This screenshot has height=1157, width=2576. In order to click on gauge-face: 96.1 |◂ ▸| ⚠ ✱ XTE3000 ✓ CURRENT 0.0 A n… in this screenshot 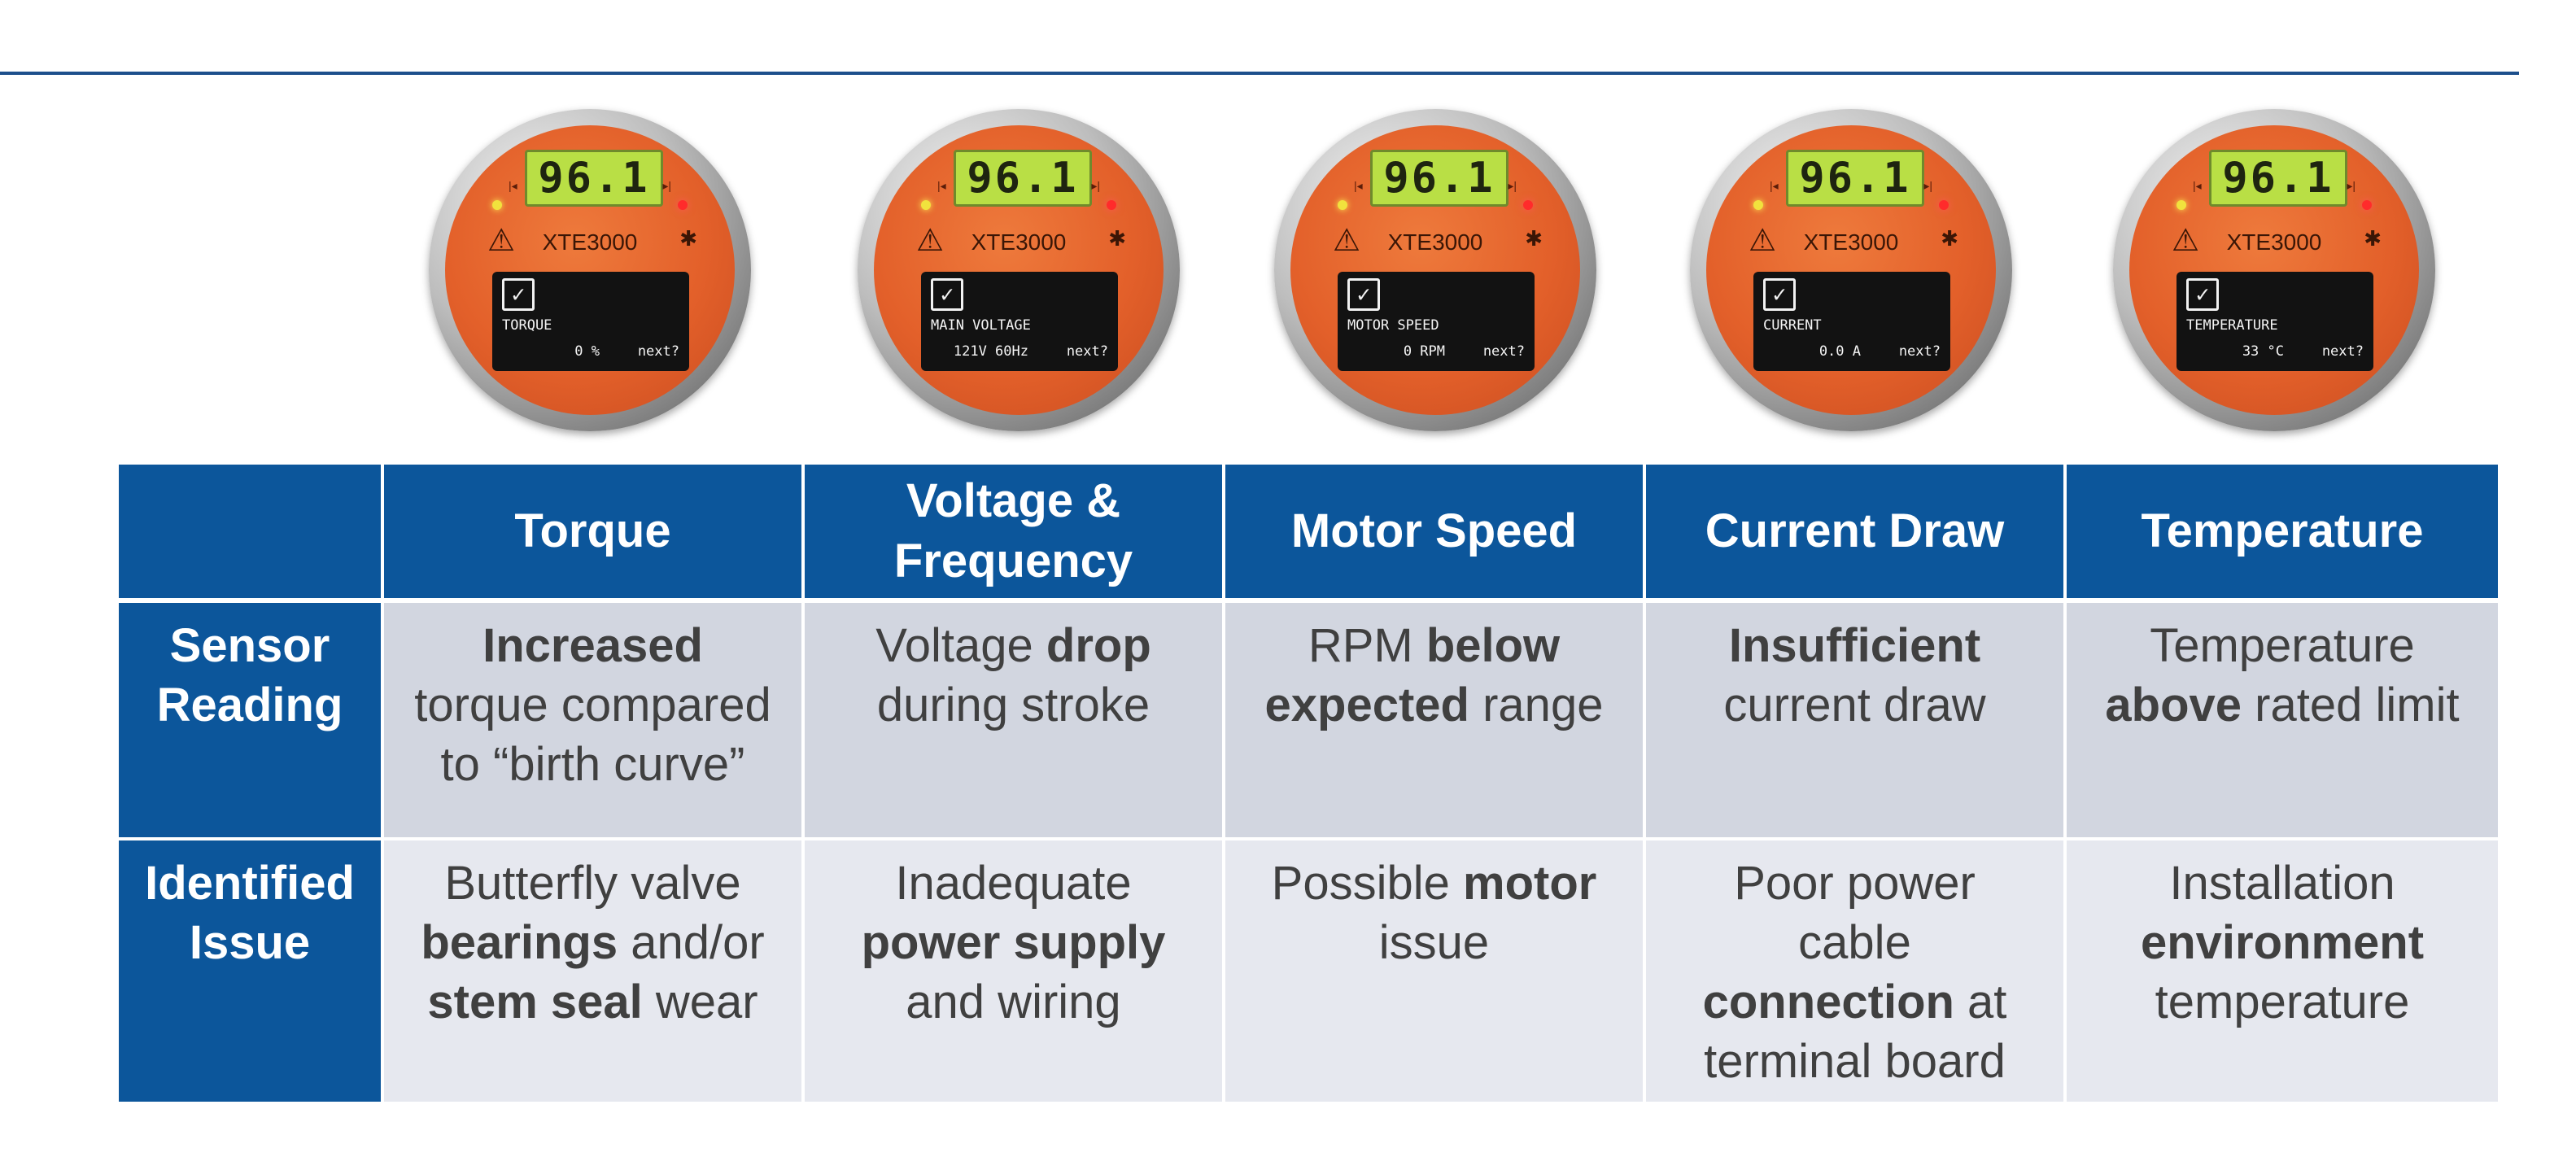, I will do `click(1851, 270)`.